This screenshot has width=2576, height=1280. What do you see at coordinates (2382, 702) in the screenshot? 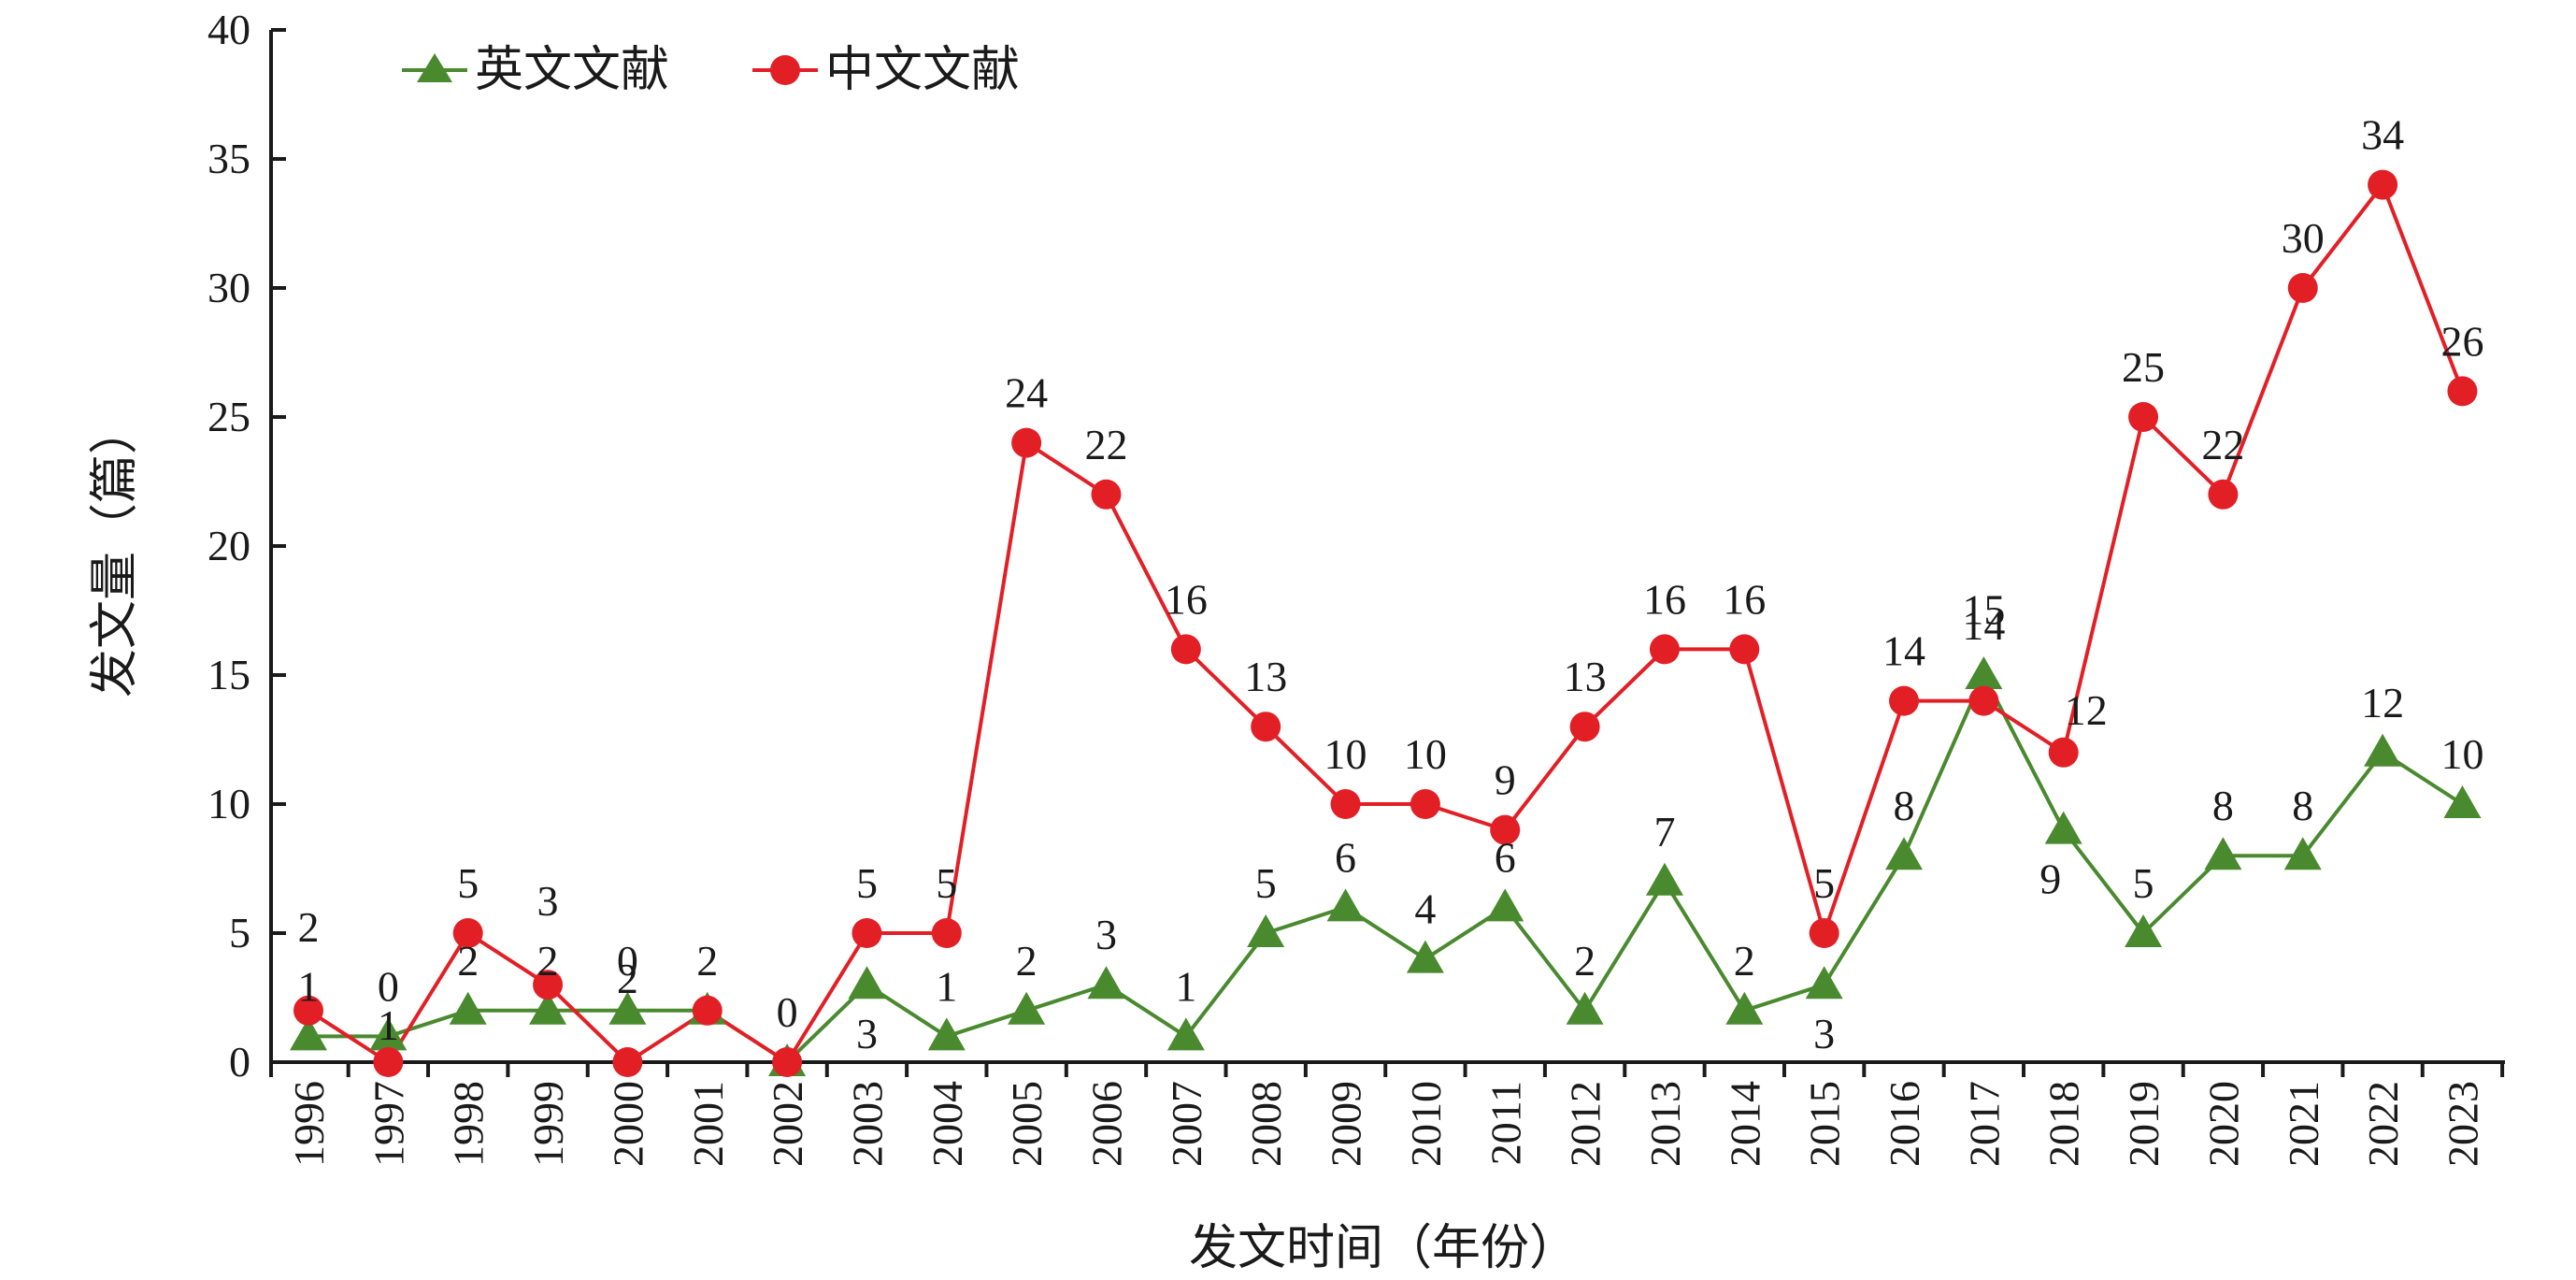
I see `data-label-english: 12` at bounding box center [2382, 702].